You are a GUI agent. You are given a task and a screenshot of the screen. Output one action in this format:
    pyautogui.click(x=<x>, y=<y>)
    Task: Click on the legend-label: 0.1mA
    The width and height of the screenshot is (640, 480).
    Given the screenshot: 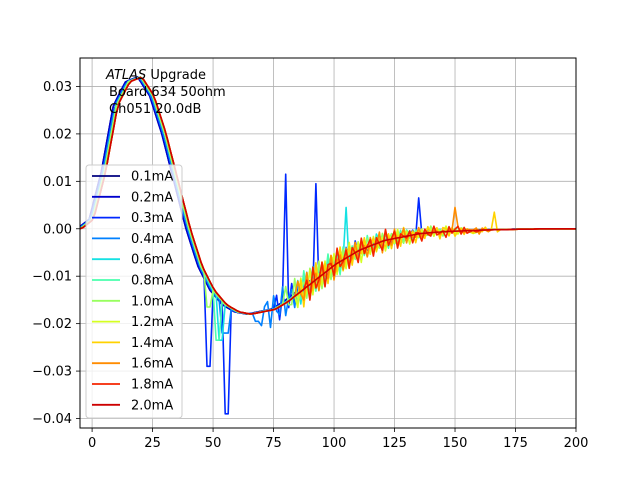 What is the action you would take?
    pyautogui.click(x=152, y=177)
    